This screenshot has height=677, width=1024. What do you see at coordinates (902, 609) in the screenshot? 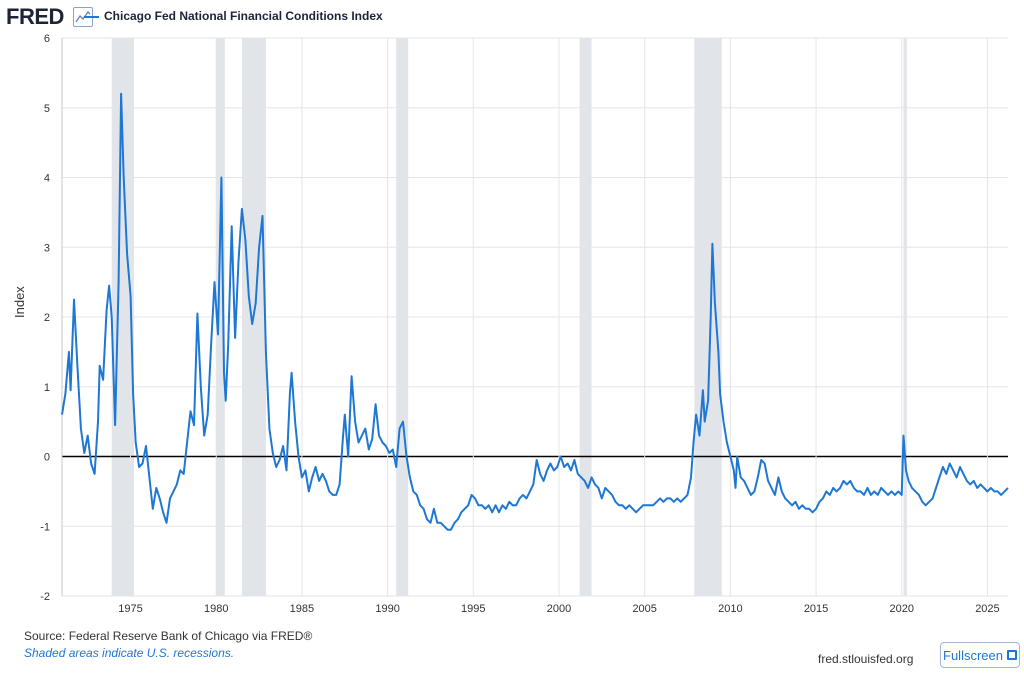
I see `x-tick-label: 2020` at bounding box center [902, 609].